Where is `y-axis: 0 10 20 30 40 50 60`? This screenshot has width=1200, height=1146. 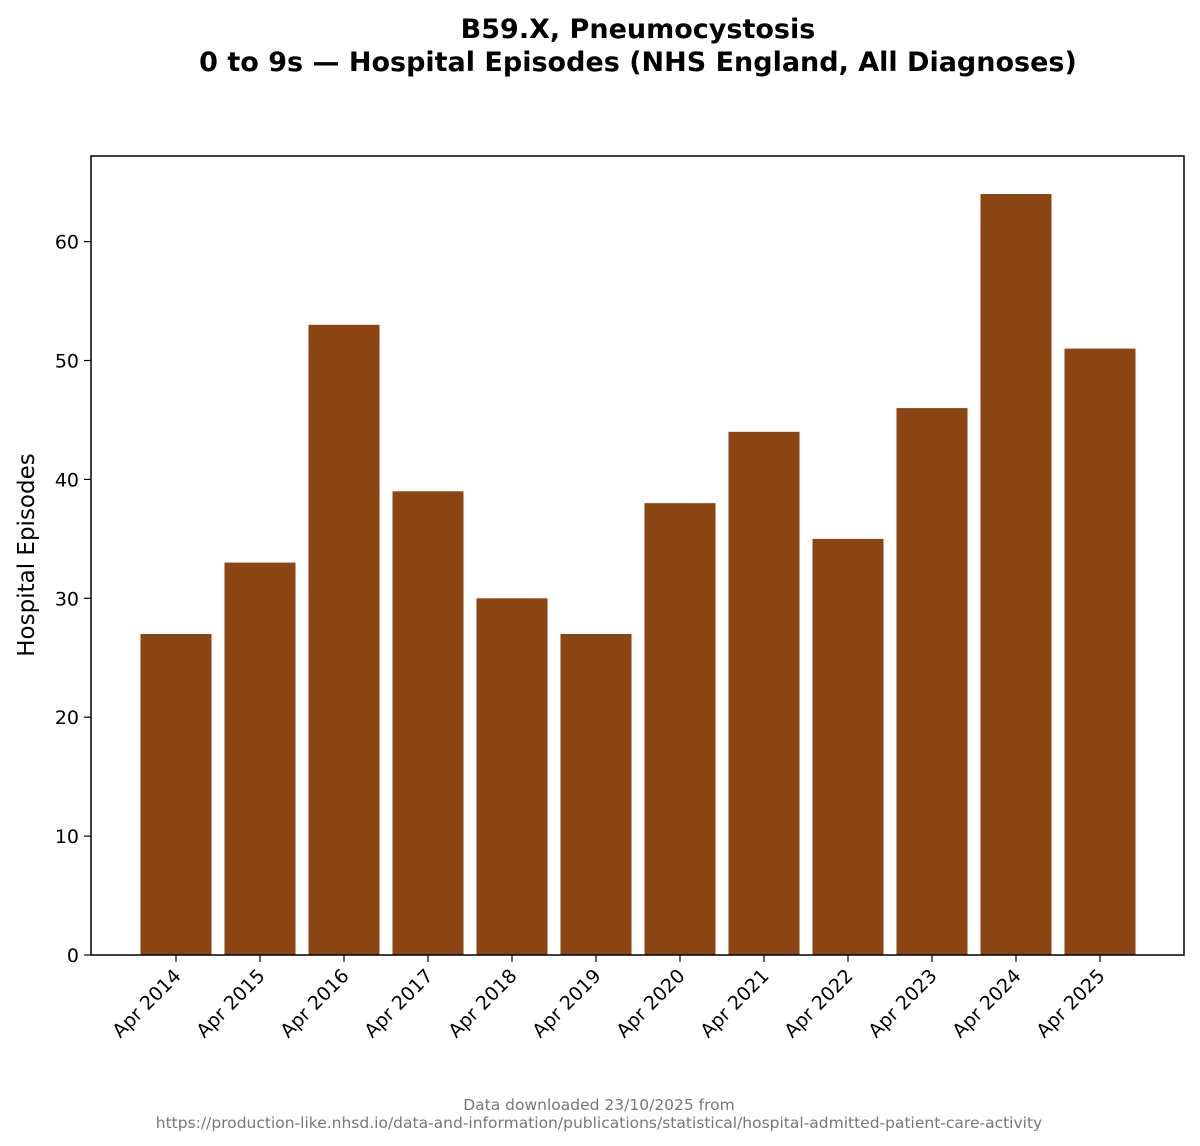 y-axis: 0 10 20 30 40 50 60 is located at coordinates (73, 599).